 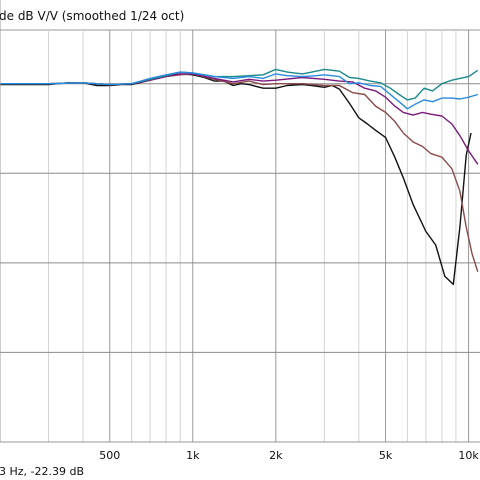 I want to click on cursor-readout: 3 Hz, -22.39 dB, so click(x=42, y=471).